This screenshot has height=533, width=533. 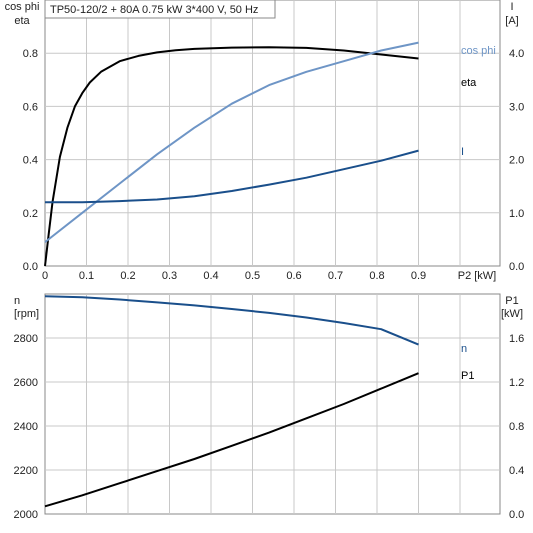 What do you see at coordinates (477, 276) in the screenshot?
I see `x-axis-label: P2 [kW]` at bounding box center [477, 276].